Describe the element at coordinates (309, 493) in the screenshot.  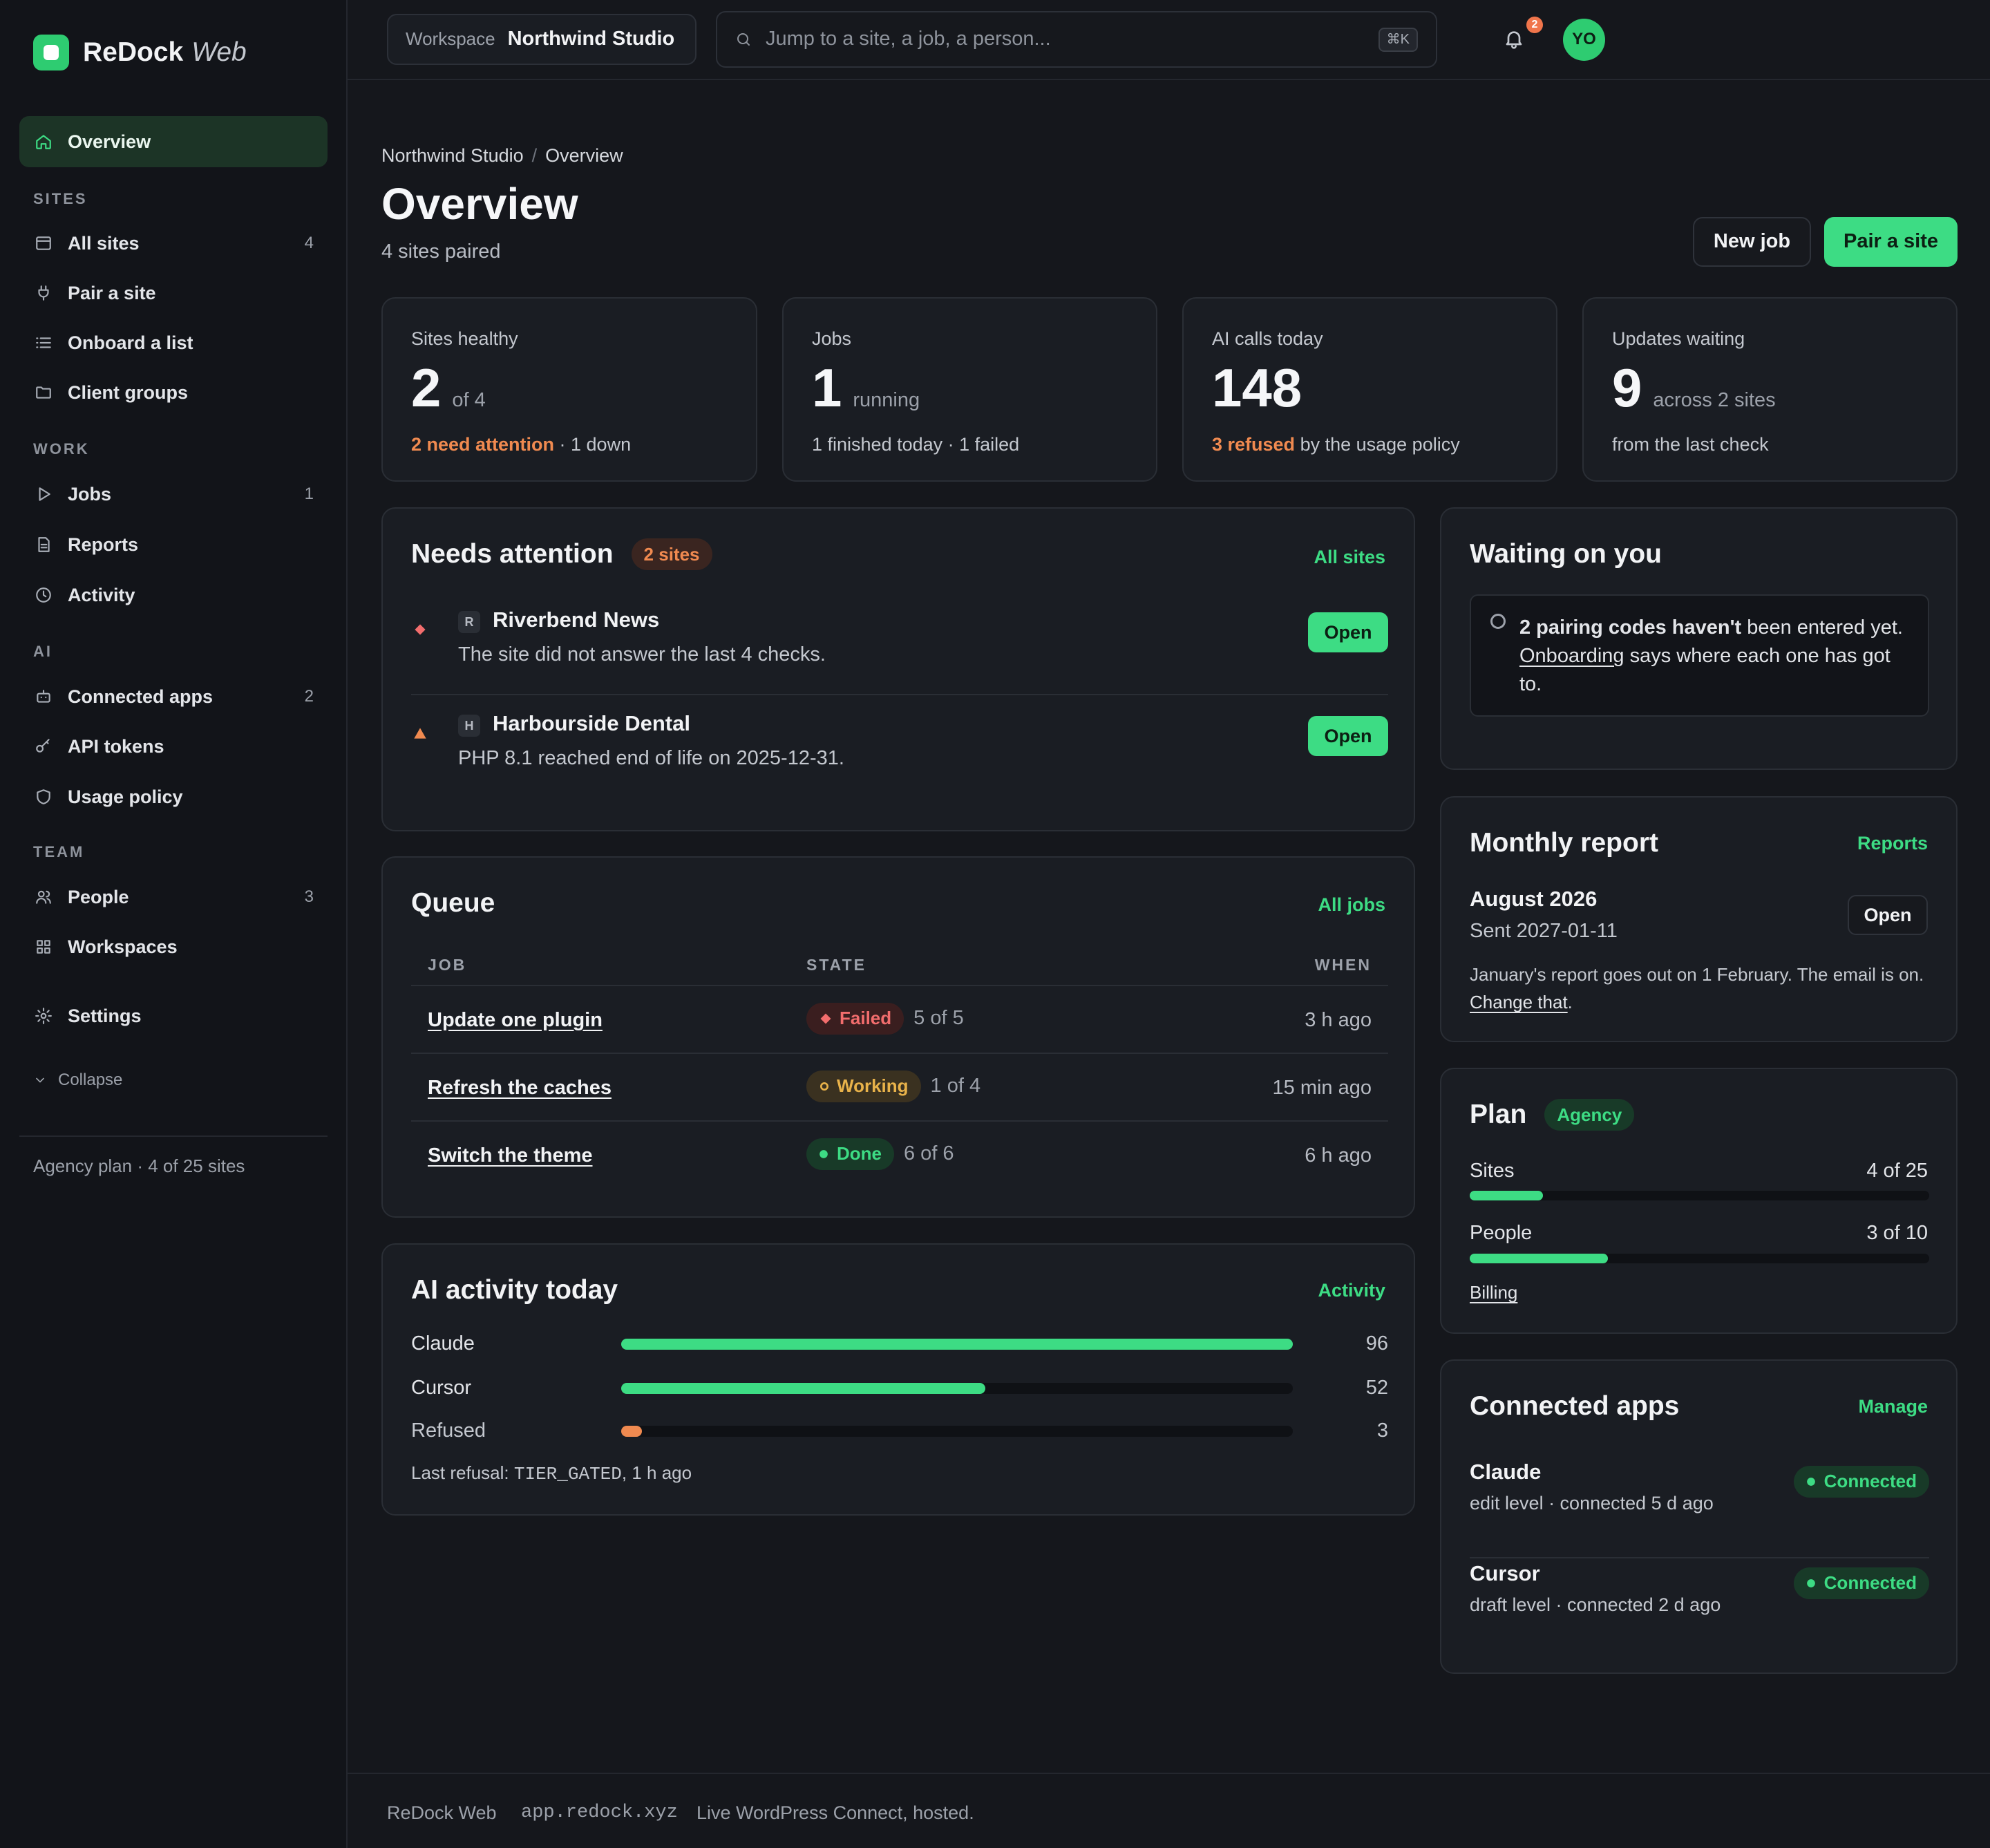
I see `count-badge: 1` at that location.